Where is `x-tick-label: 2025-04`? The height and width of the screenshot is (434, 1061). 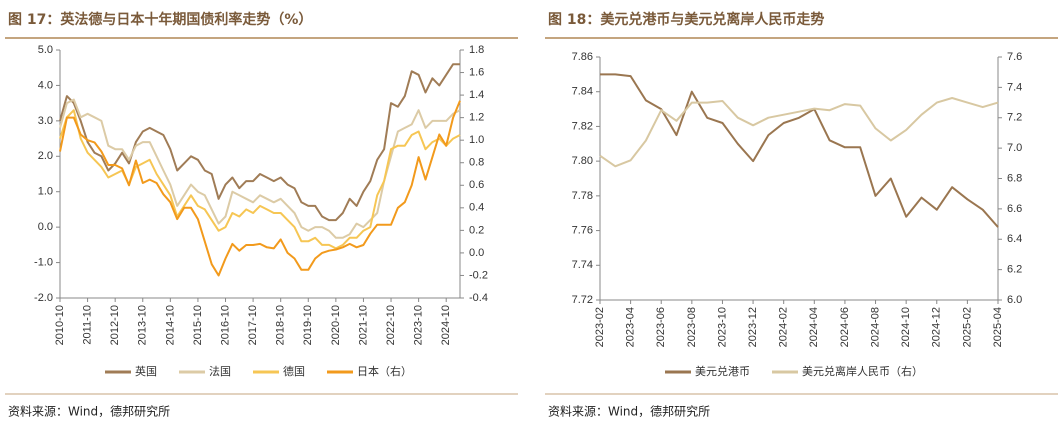
x-tick-label: 2025-04 is located at coordinates (998, 327).